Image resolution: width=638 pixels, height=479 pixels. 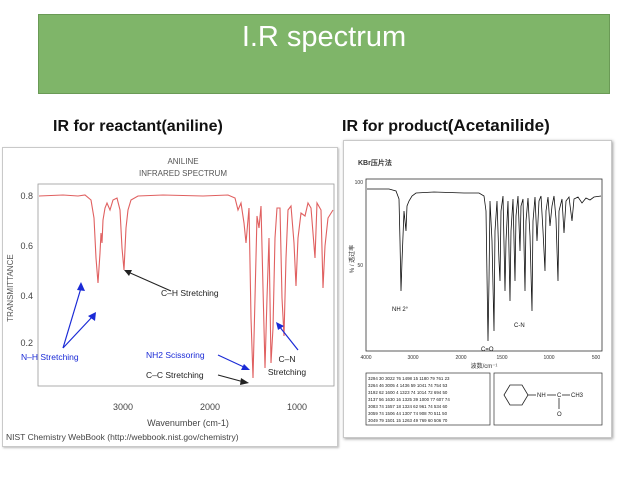 What do you see at coordinates (287, 372) in the screenshot?
I see `cn-label-line2: Stretching` at bounding box center [287, 372].